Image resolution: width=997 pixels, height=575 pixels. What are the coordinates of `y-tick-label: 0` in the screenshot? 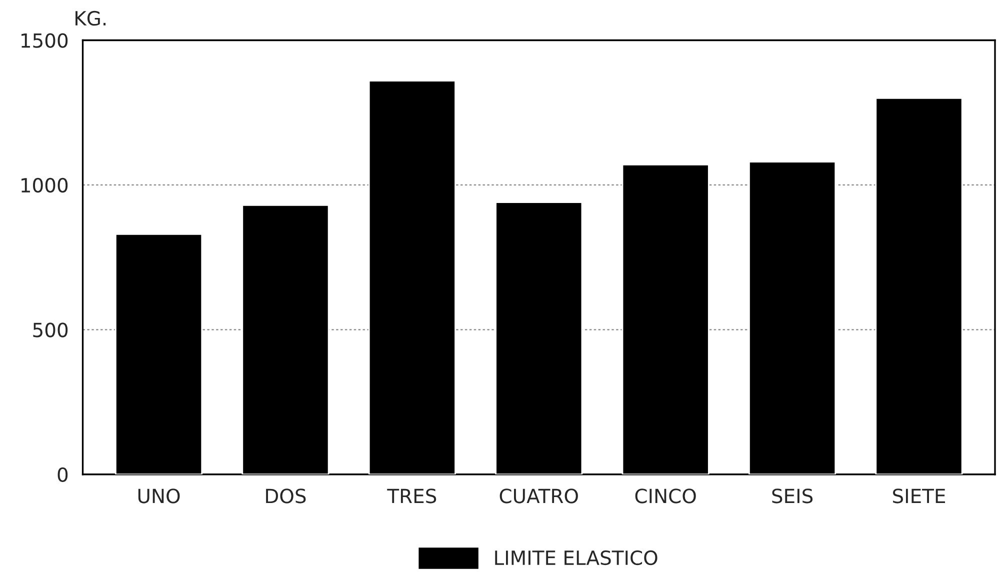 It's located at (63, 474).